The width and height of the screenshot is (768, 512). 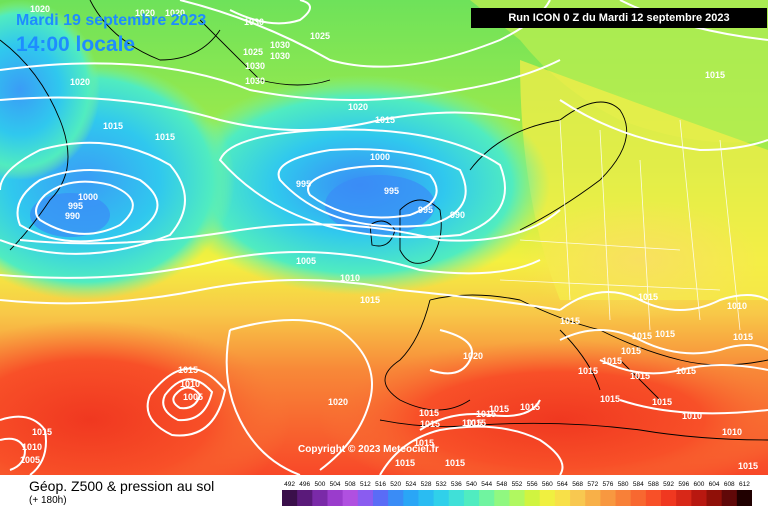 I want to click on scale-tick-label: 544, so click(x=486, y=484).